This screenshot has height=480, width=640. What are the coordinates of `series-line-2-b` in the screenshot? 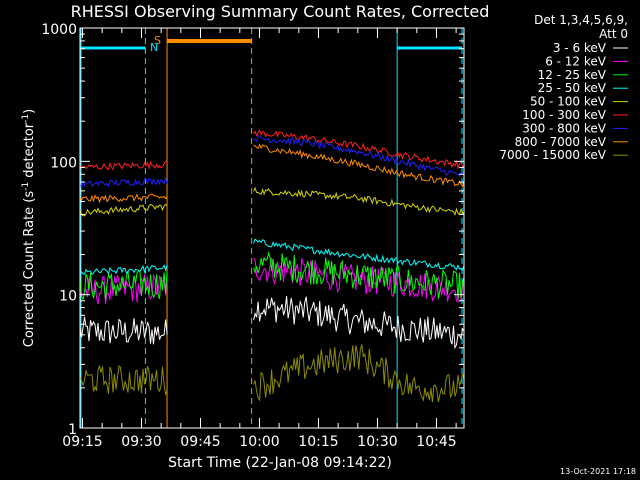 It's located at (358, 275).